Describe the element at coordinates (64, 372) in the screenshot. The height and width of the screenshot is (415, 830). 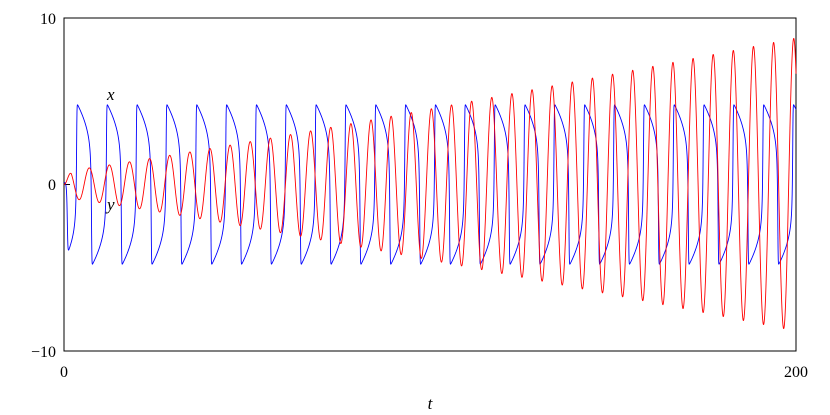
I see `x-tick-label-0: 0` at that location.